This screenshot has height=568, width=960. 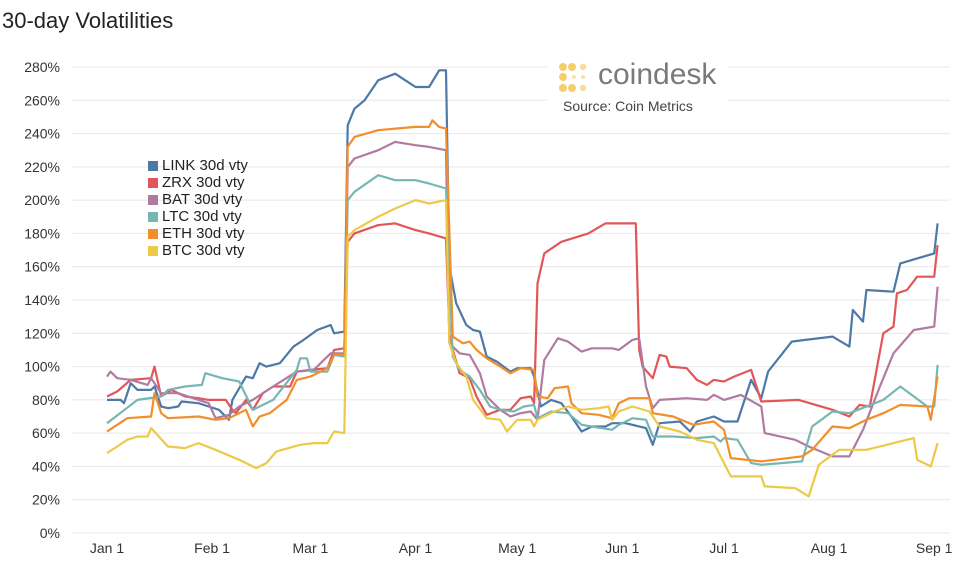 What do you see at coordinates (628, 106) in the screenshot?
I see `source-note: Source: Coin Metrics` at bounding box center [628, 106].